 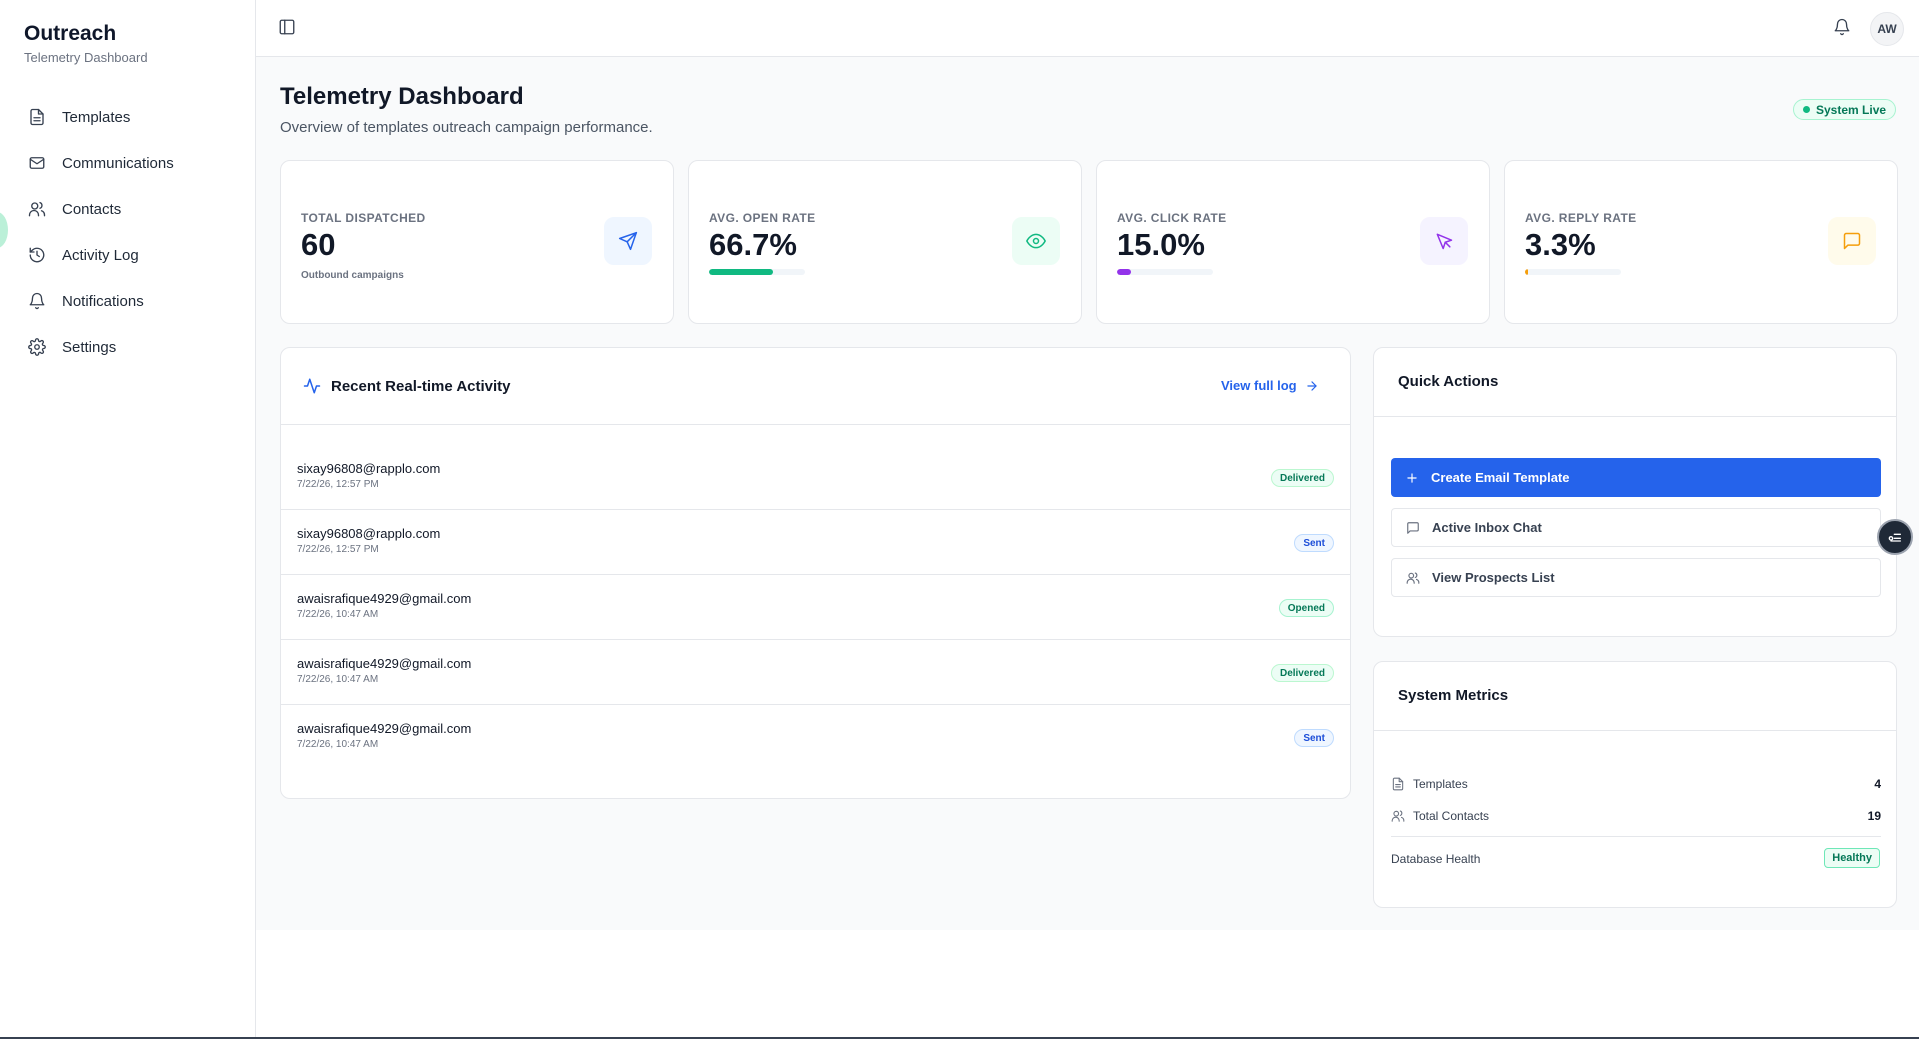 I want to click on active-inbox-chat-label: Active Inbox Chat, so click(x=1487, y=527).